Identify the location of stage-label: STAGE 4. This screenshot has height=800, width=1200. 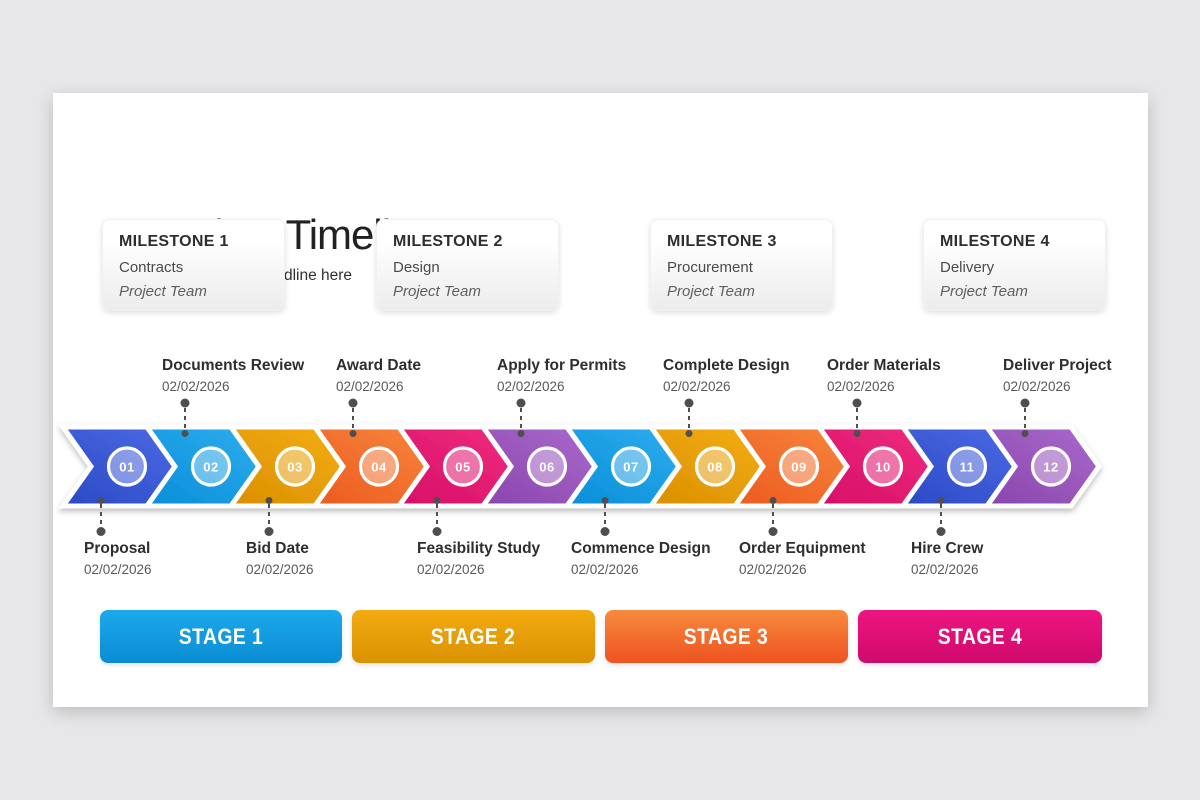
(980, 636).